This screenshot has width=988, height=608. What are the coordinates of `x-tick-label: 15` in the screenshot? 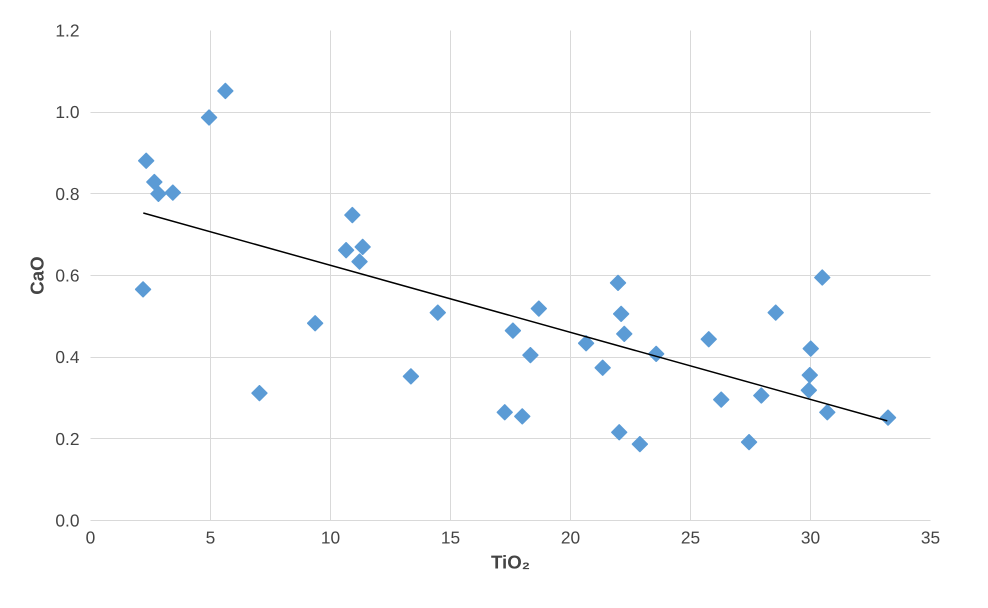 It's located at (450, 538).